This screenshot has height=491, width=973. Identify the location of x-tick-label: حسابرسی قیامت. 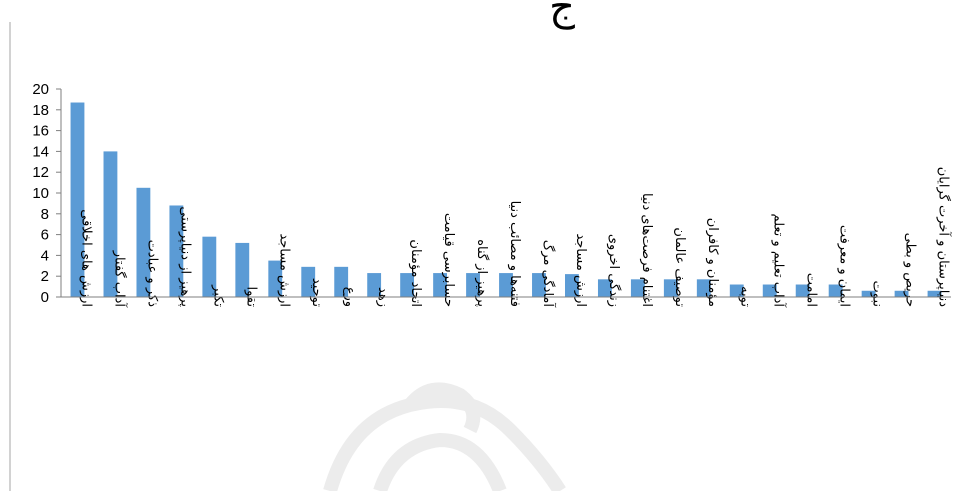
(448, 260).